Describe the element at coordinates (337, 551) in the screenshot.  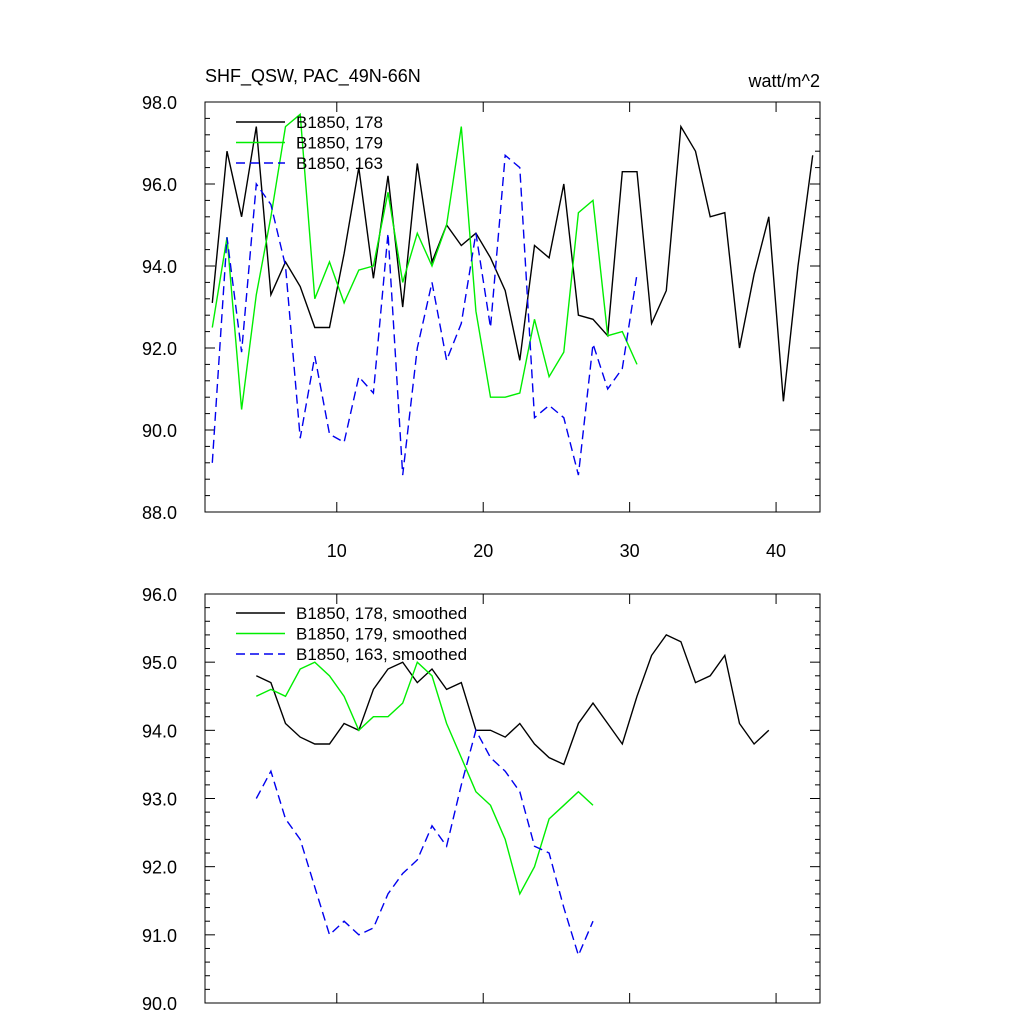
I see `x-tick-label: 10` at that location.